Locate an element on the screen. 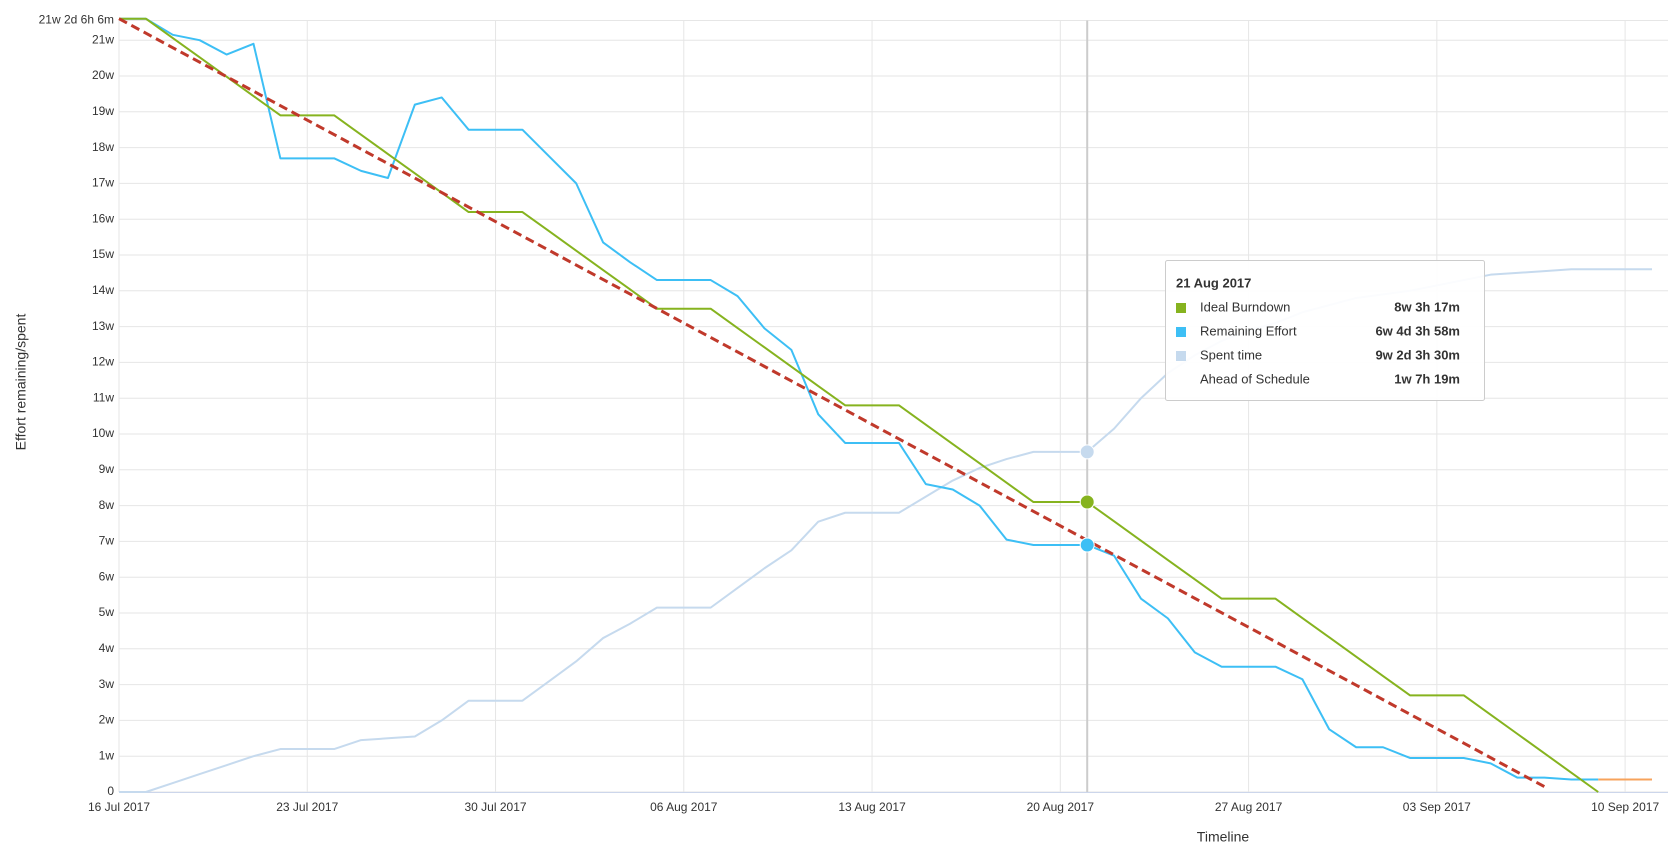 This screenshot has height=849, width=1668. x-tick-label: 16 Jul 2017 is located at coordinates (119, 807).